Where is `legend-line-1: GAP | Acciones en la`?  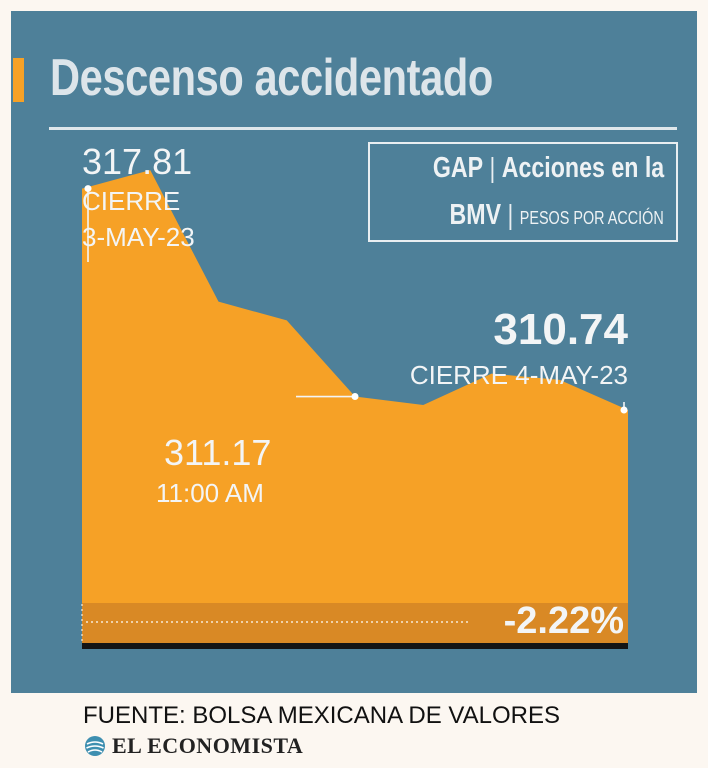 legend-line-1: GAP | Acciones en la is located at coordinates (548, 168).